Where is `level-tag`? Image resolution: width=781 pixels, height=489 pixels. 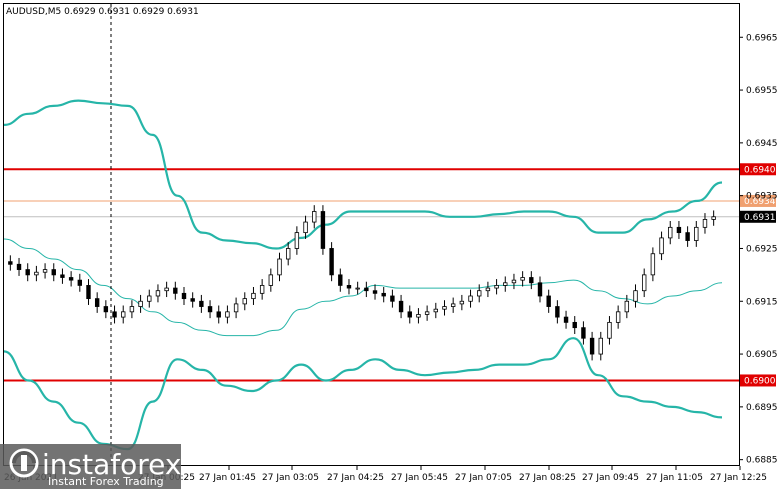
level-tag is located at coordinates (758, 169).